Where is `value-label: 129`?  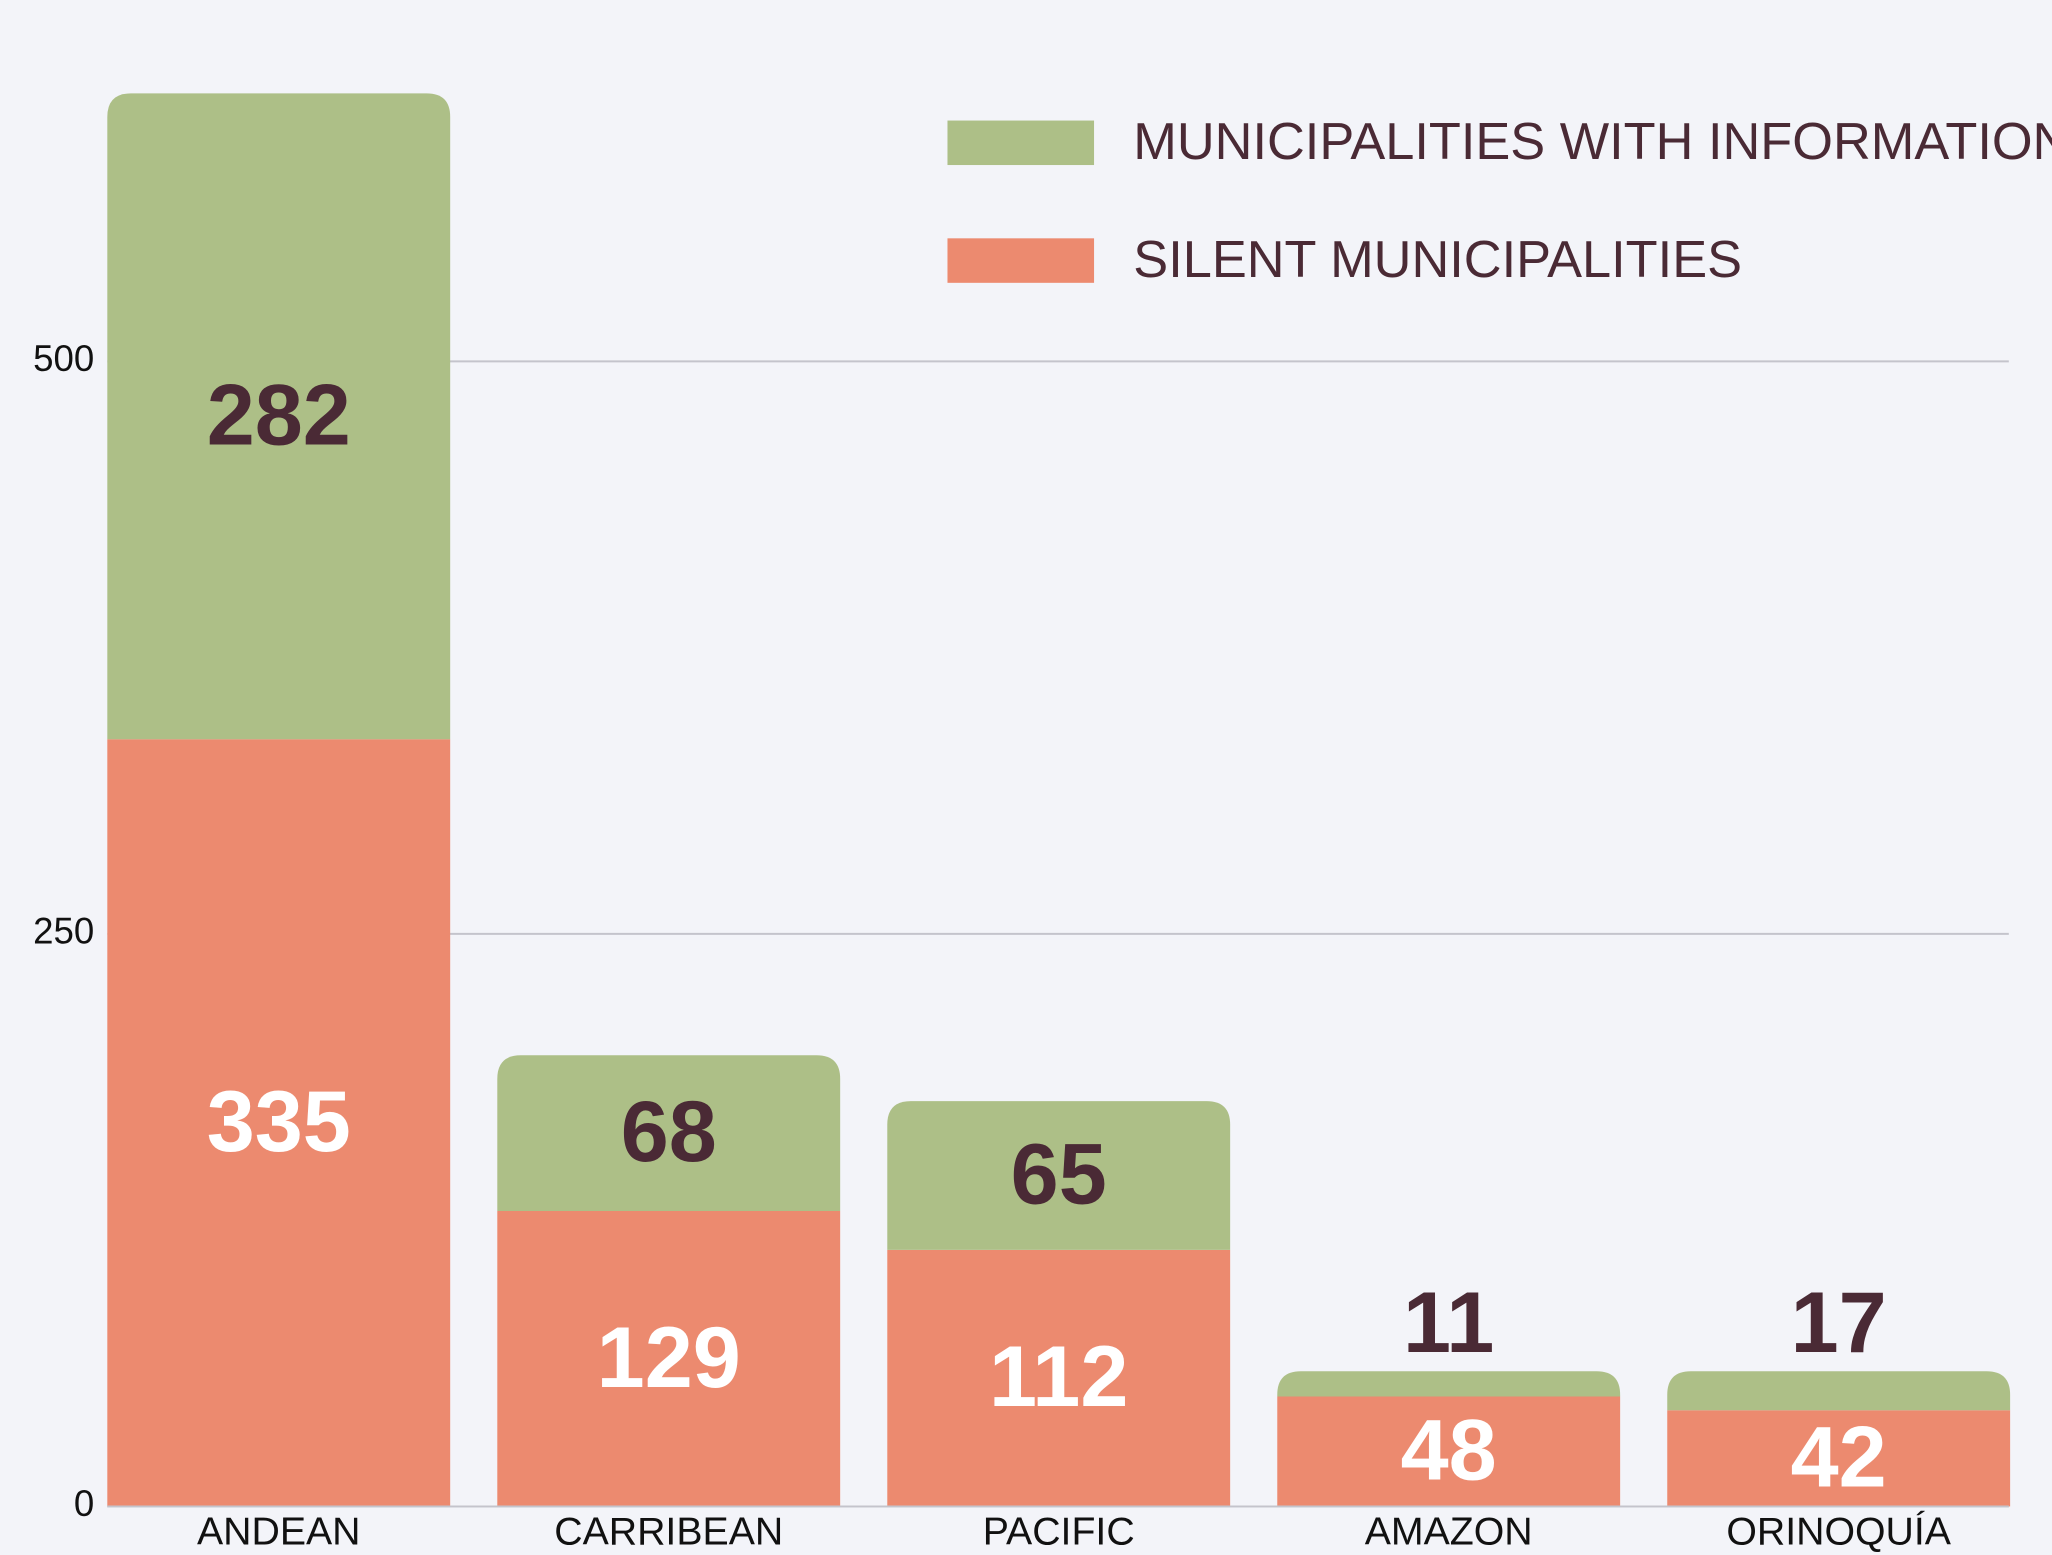 value-label: 129 is located at coordinates (669, 1358).